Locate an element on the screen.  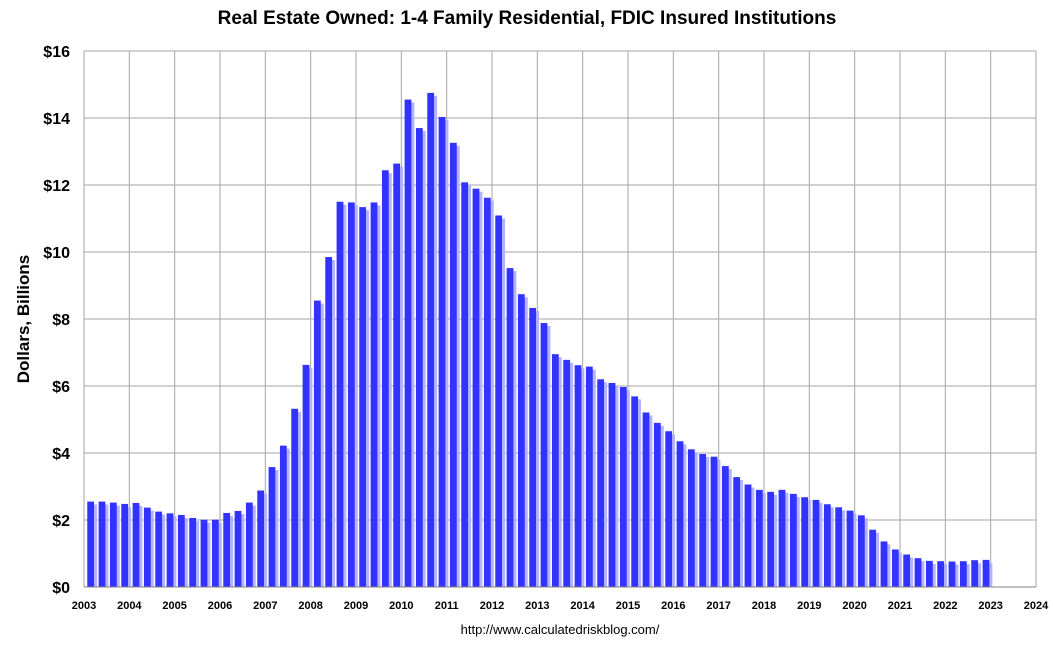
x-tick-label: 2013 is located at coordinates (537, 606).